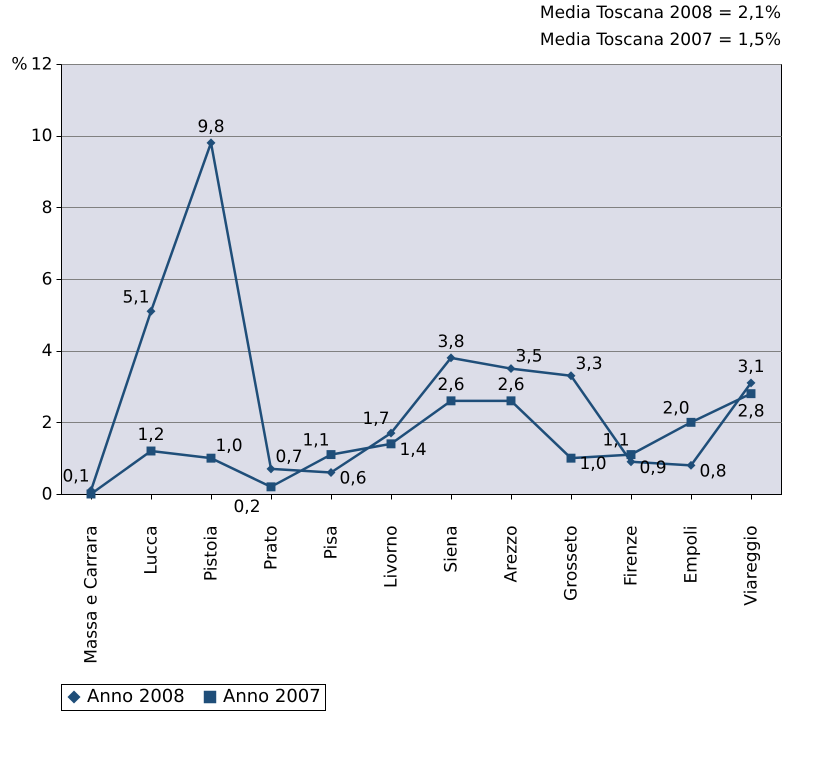  I want to click on x-tick-label: Pisa, so click(332, 543).